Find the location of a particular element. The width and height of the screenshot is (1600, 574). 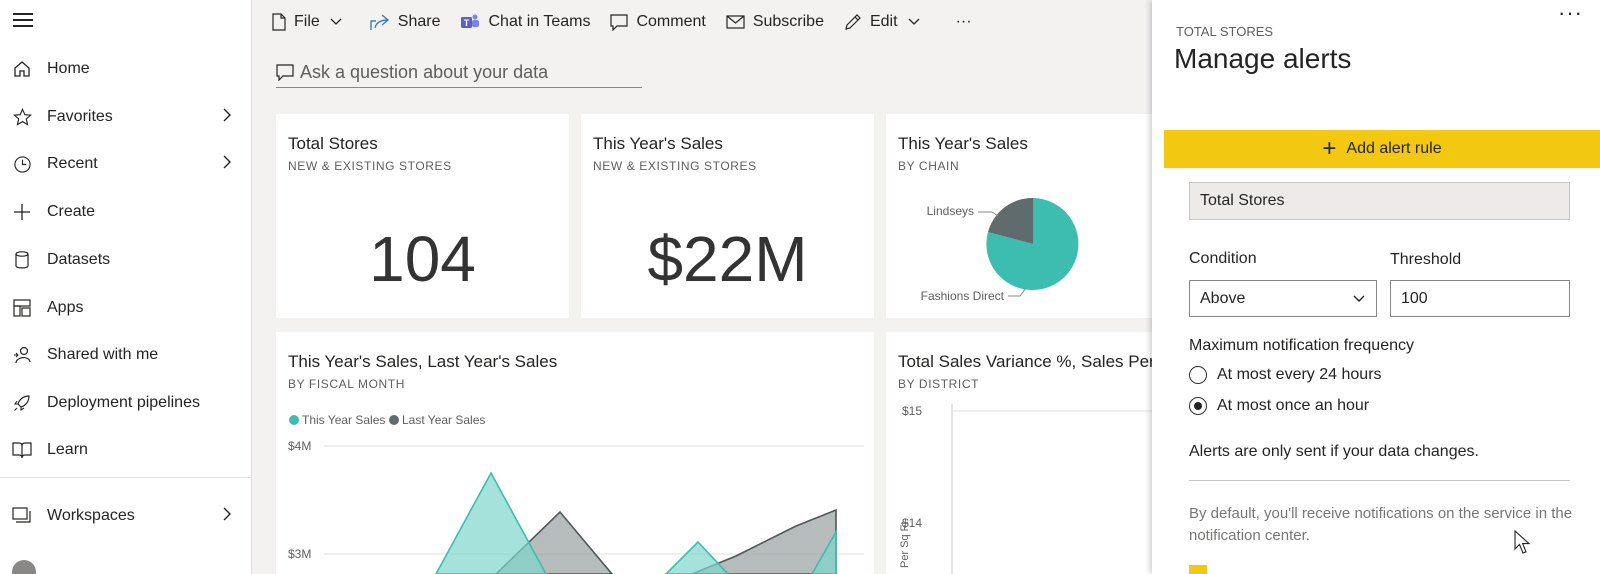

teams-icon: T is located at coordinates (470, 21).